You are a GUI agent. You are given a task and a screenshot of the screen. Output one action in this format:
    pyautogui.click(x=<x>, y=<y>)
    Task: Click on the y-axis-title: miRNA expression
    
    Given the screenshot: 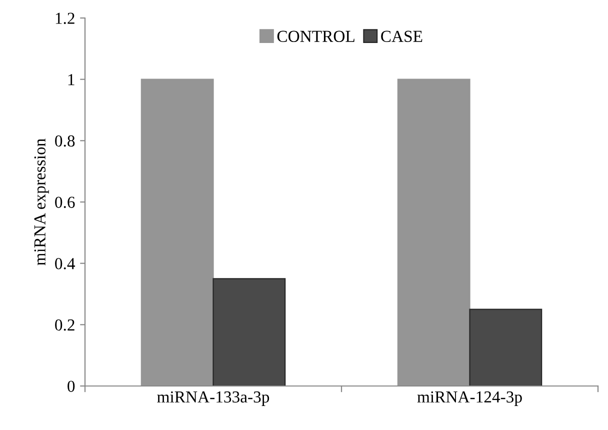 What is the action you would take?
    pyautogui.click(x=41, y=202)
    